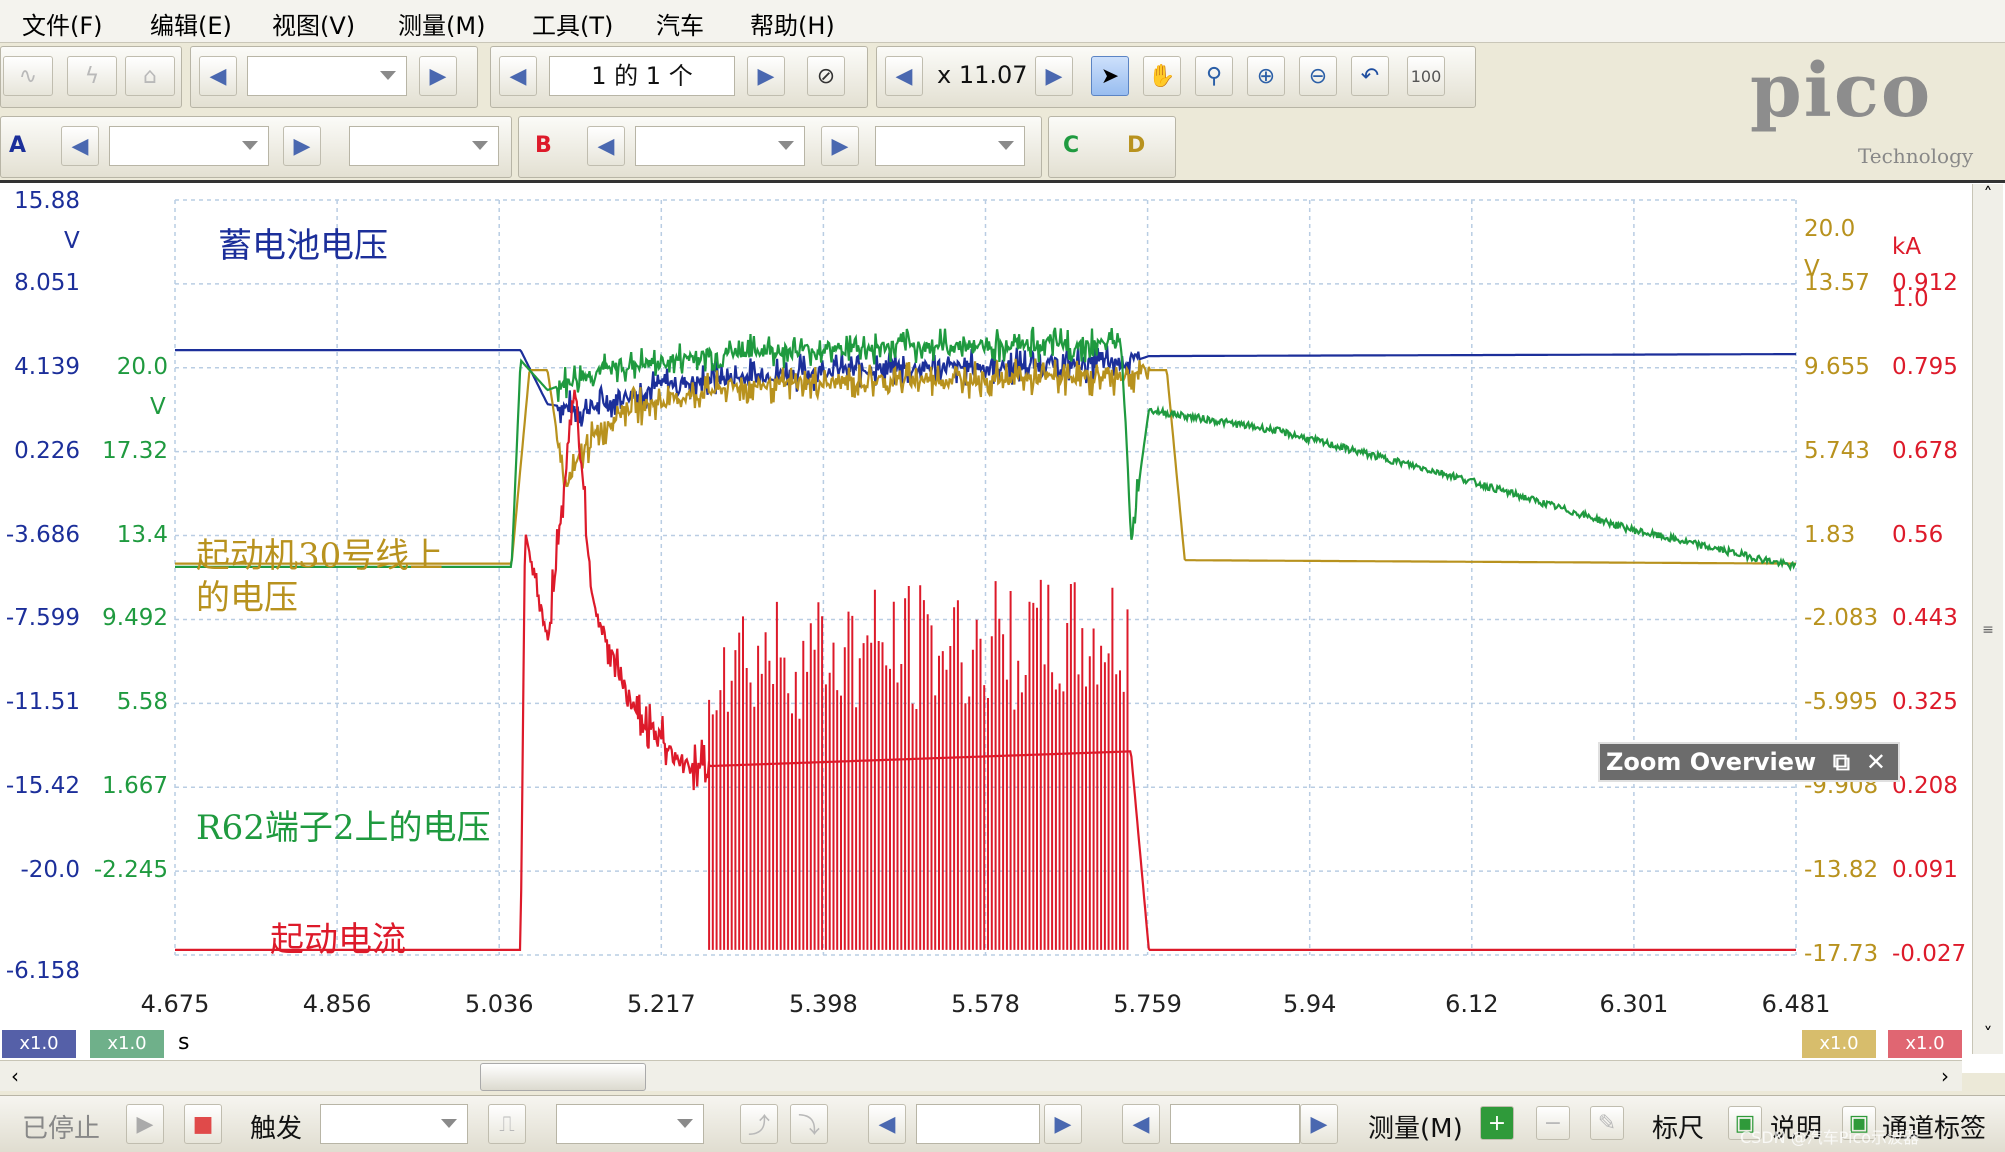 The image size is (2005, 1152). Describe the element at coordinates (904, 76) in the screenshot. I see `zoom-prev-button: ◀` at that location.